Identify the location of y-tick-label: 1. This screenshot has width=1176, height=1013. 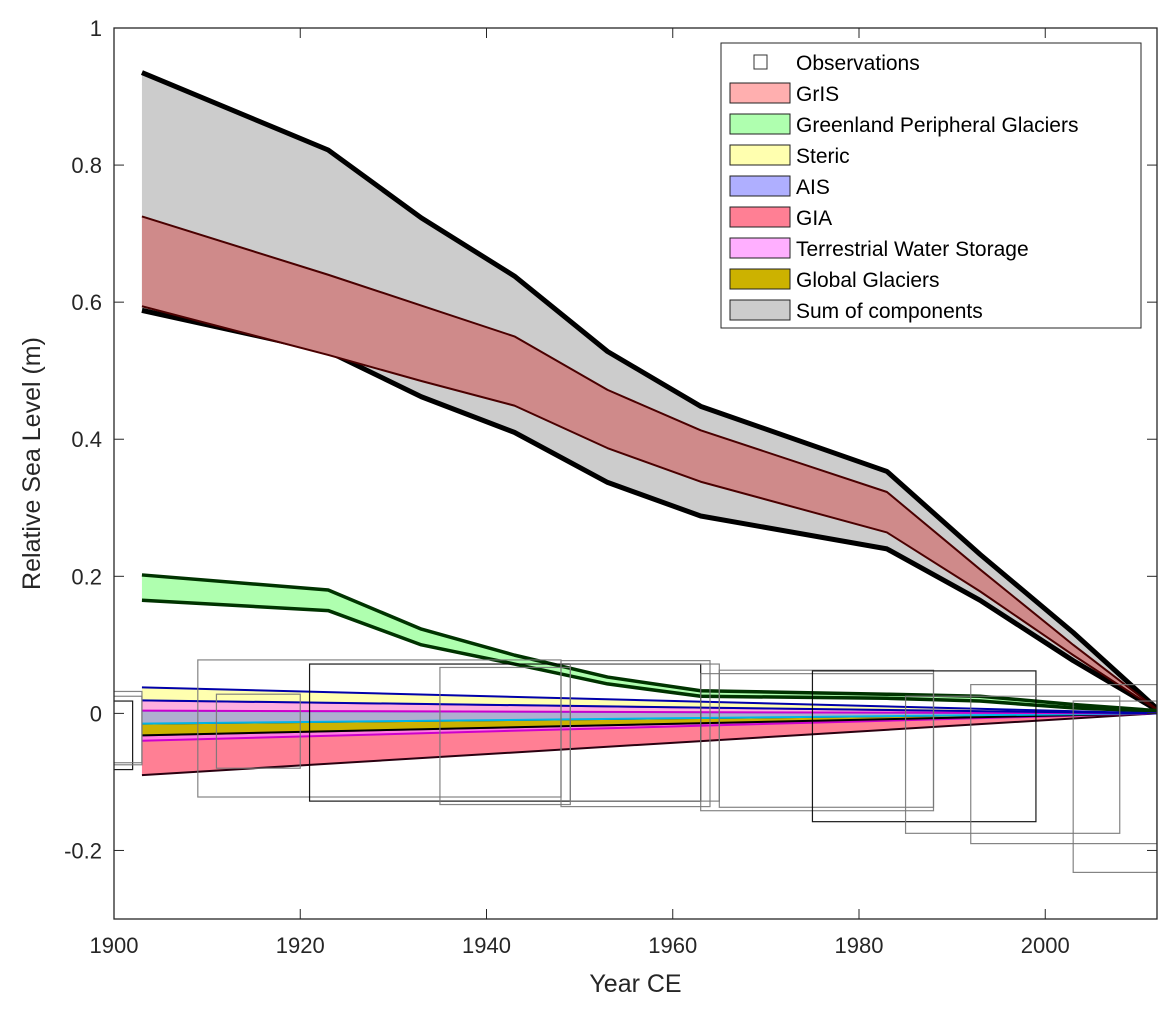
(96, 28).